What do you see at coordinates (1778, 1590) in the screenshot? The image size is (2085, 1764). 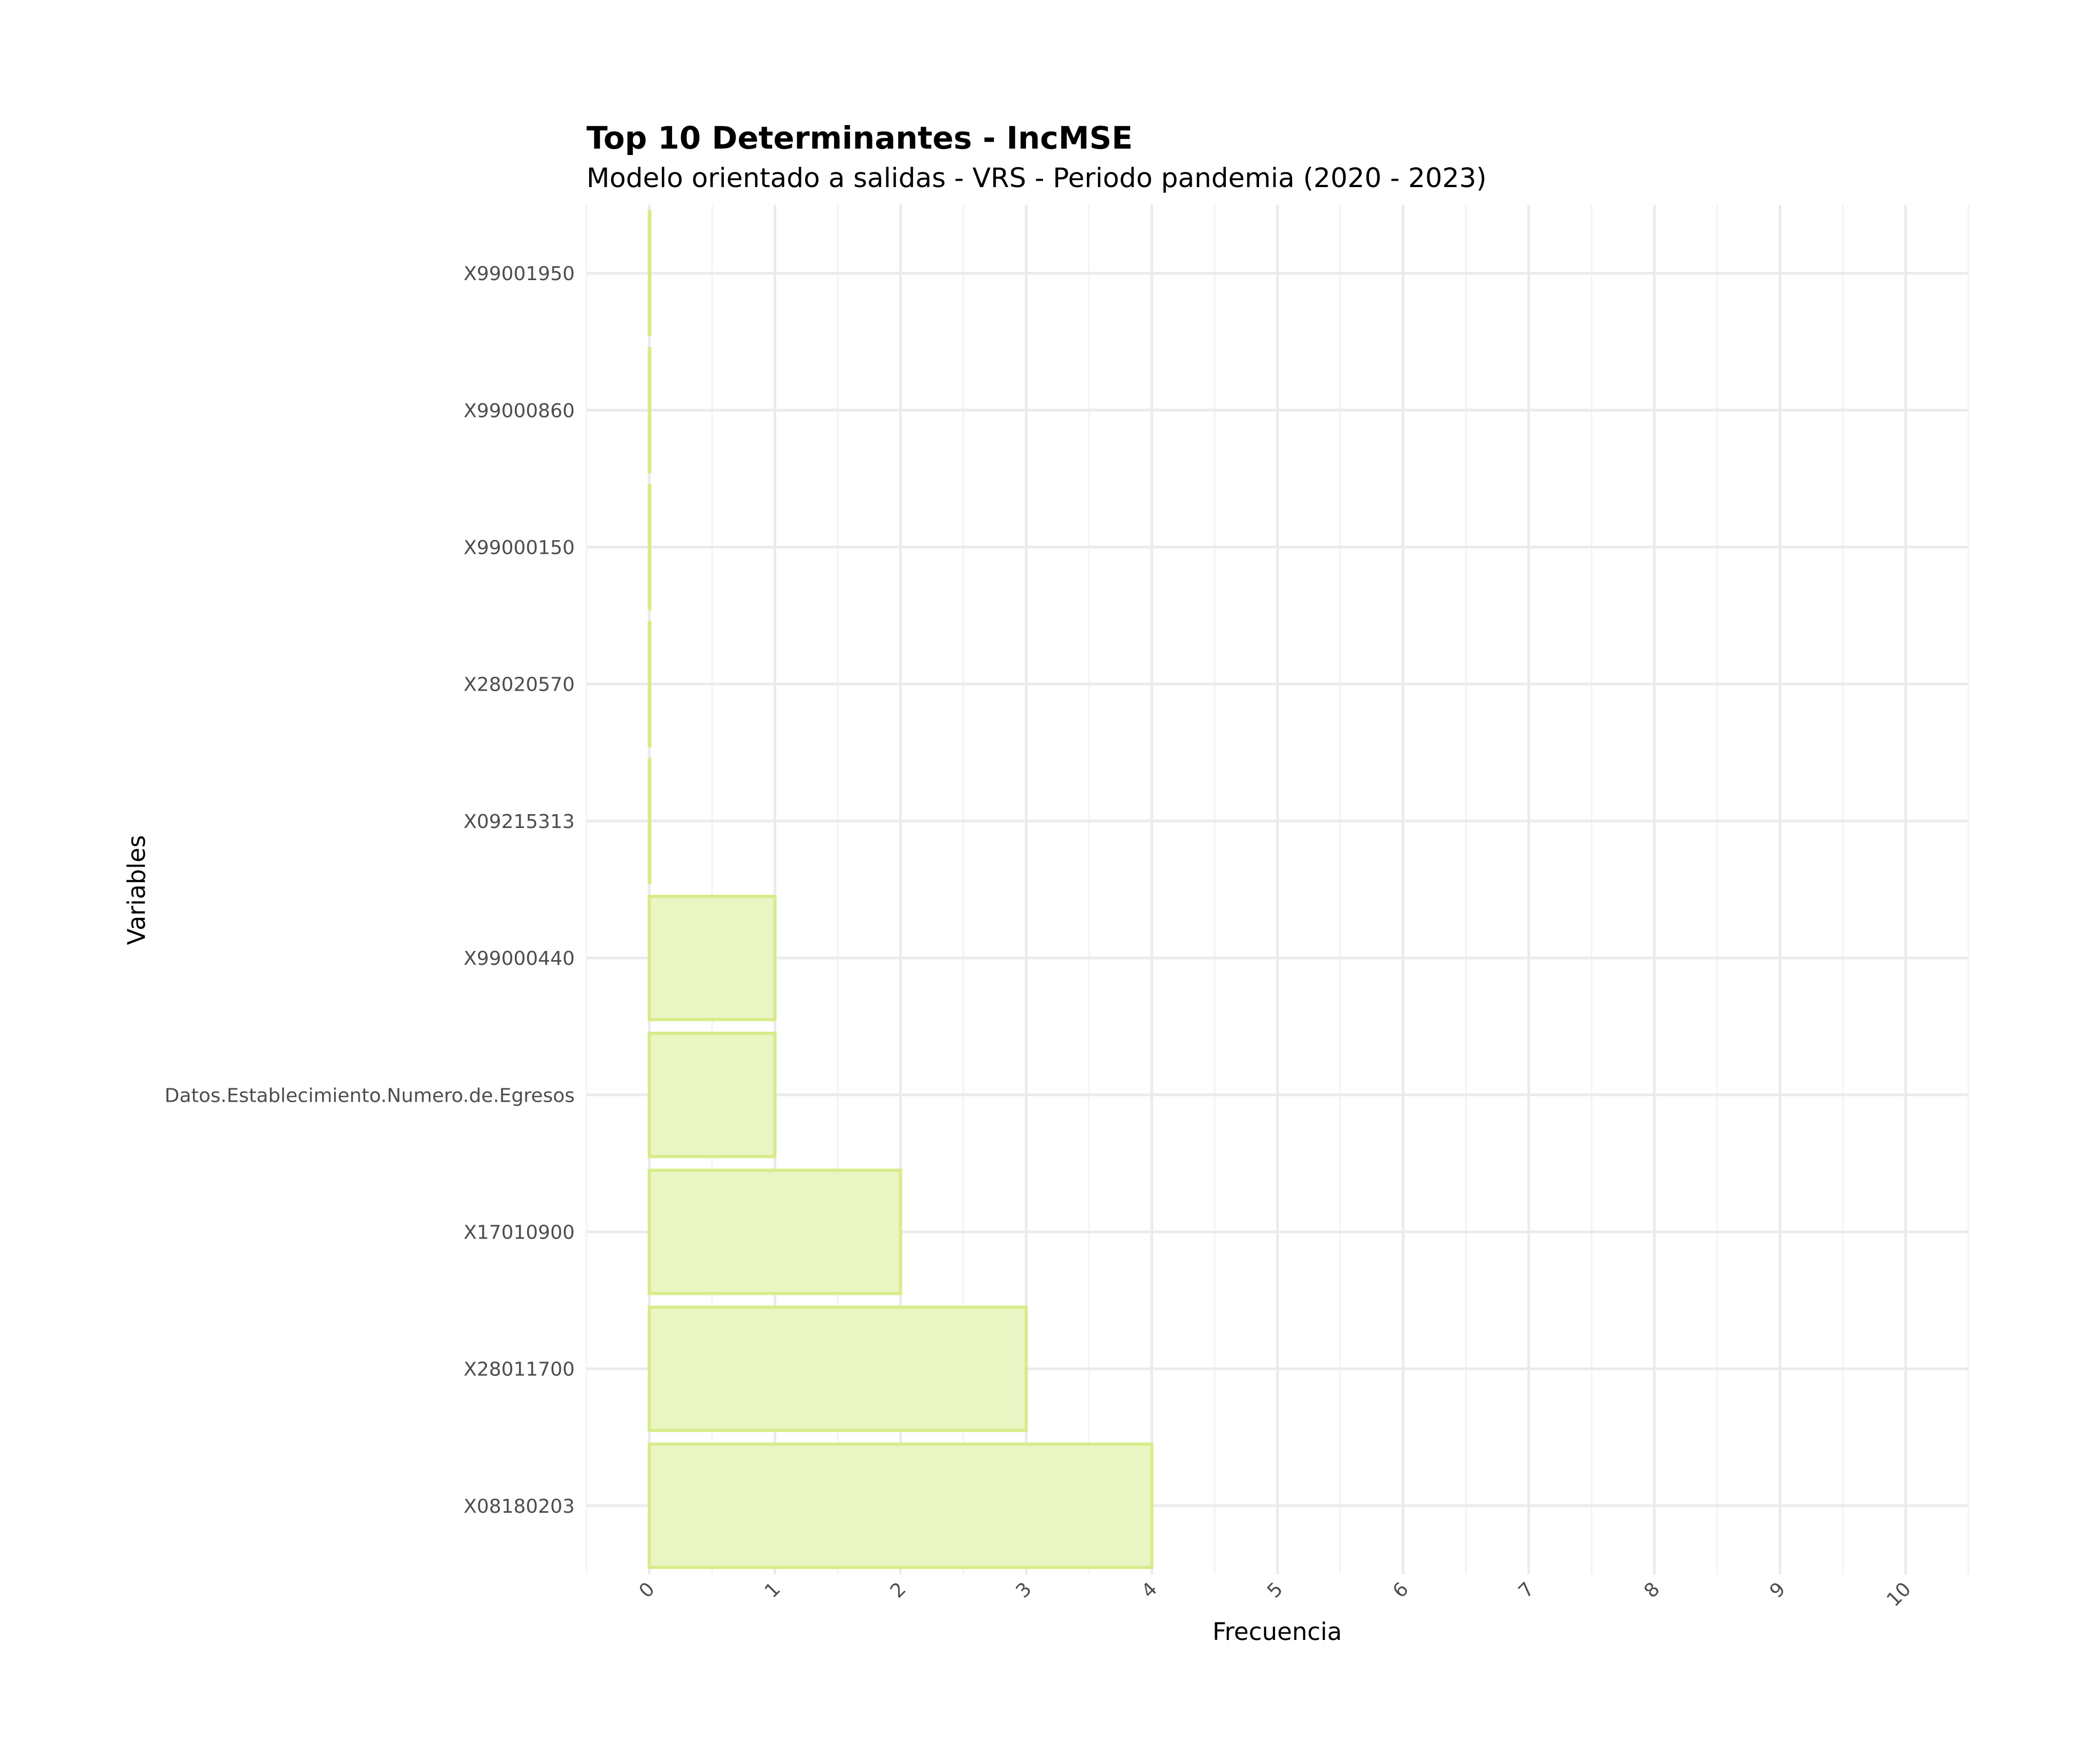 I see `x-tick-label: 9` at bounding box center [1778, 1590].